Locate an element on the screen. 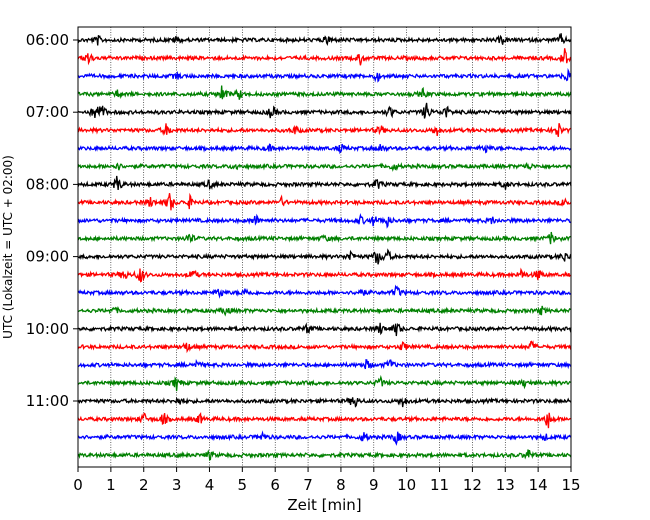  x-tick-label: 13 is located at coordinates (505, 485).